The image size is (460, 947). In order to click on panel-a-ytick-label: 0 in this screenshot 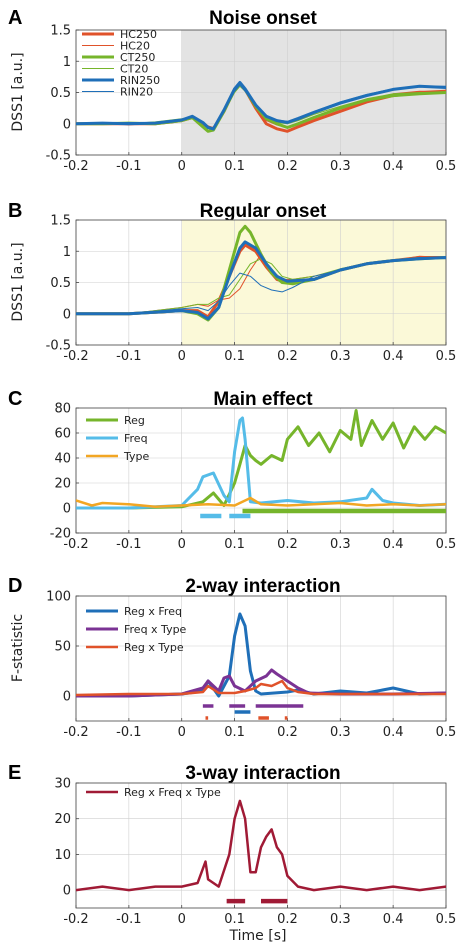, I will do `click(67, 124)`.